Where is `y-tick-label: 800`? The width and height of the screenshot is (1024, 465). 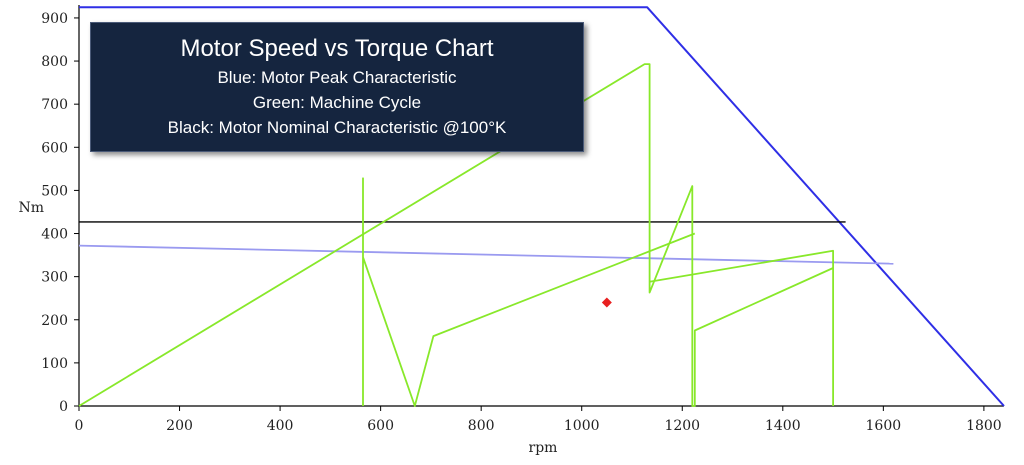
y-tick-label: 800 is located at coordinates (54, 62).